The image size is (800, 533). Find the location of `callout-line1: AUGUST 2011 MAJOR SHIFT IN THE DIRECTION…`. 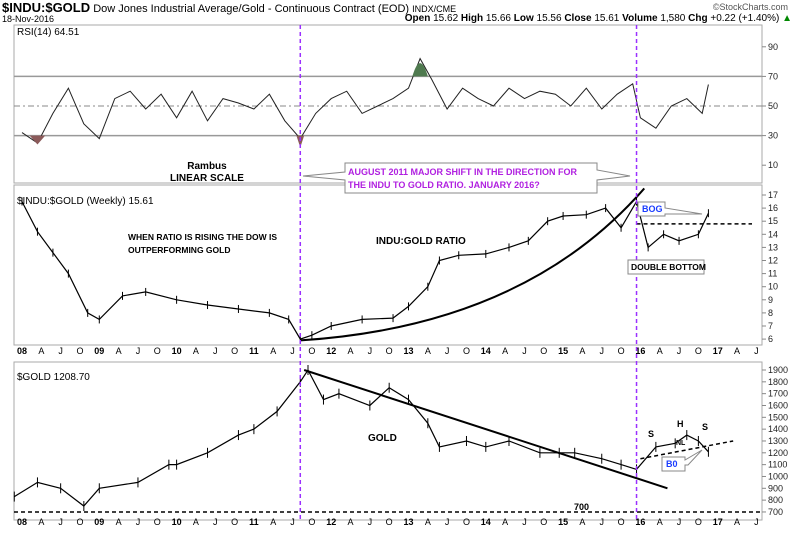

callout-line1: AUGUST 2011 MAJOR SHIFT IN THE DIRECTION… is located at coordinates (463, 172).